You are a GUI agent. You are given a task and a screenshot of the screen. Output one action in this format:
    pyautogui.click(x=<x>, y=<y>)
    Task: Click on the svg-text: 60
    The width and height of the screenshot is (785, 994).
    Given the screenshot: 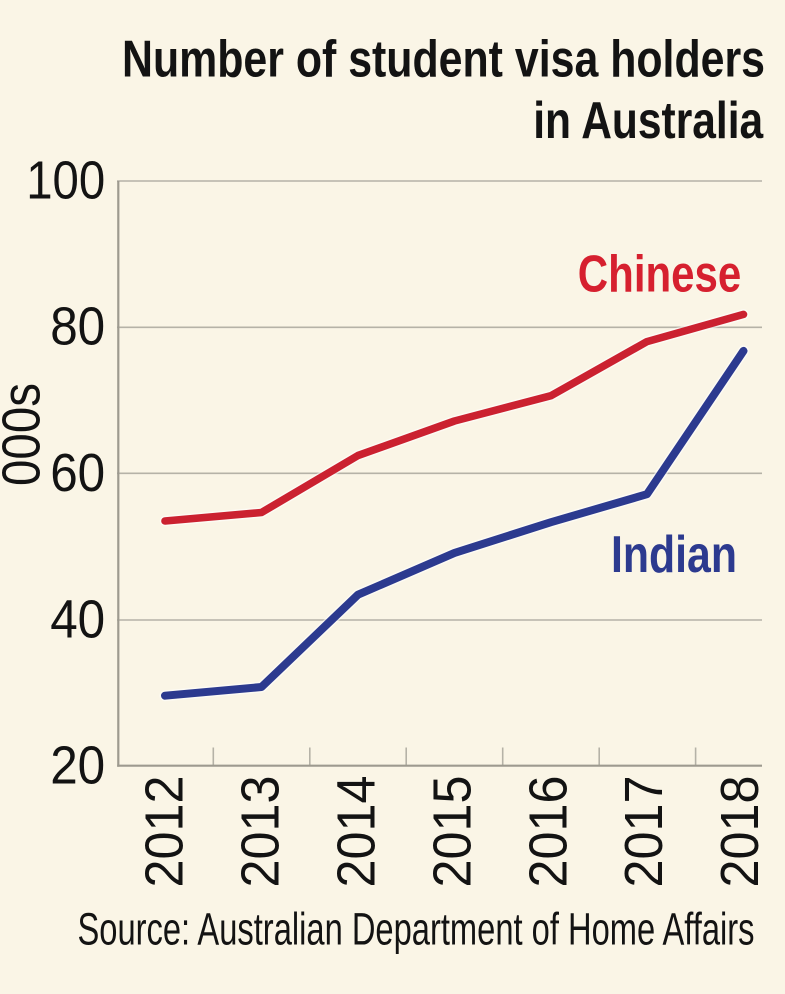 What is the action you would take?
    pyautogui.click(x=77, y=473)
    